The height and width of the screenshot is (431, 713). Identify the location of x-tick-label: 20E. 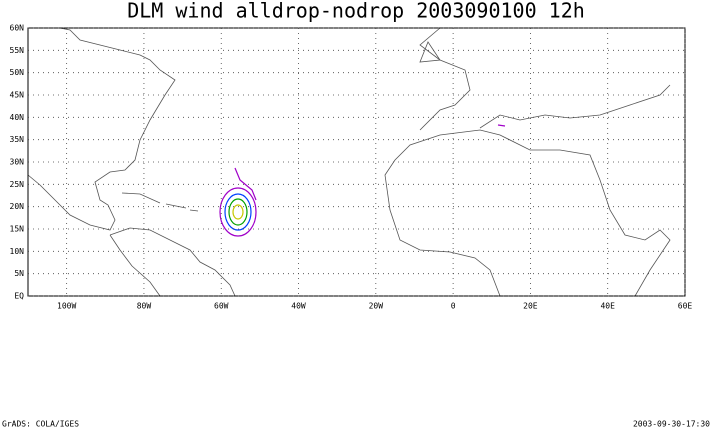
(530, 306).